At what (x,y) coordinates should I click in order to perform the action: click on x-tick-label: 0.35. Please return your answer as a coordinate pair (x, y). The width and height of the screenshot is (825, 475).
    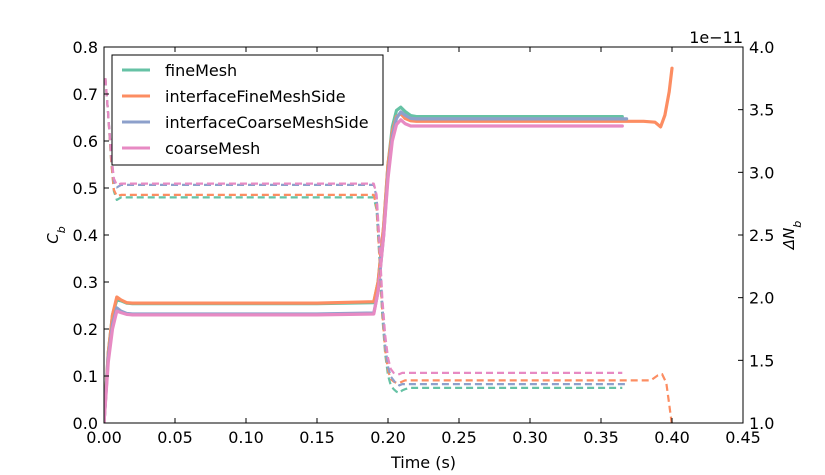
    Looking at the image, I should click on (601, 437).